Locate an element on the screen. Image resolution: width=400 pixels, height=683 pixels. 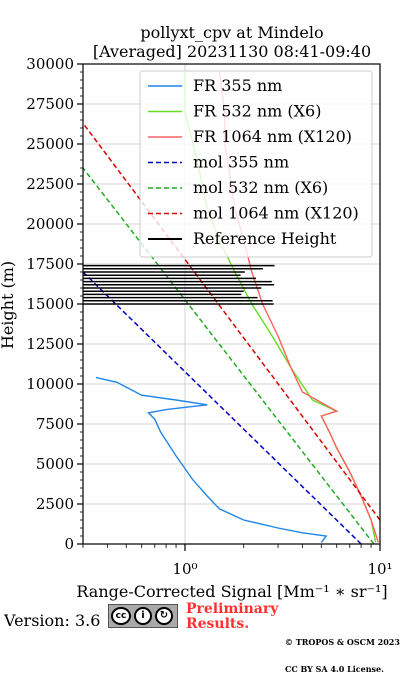
version-label: Version: 3.6 is located at coordinates (52, 620).